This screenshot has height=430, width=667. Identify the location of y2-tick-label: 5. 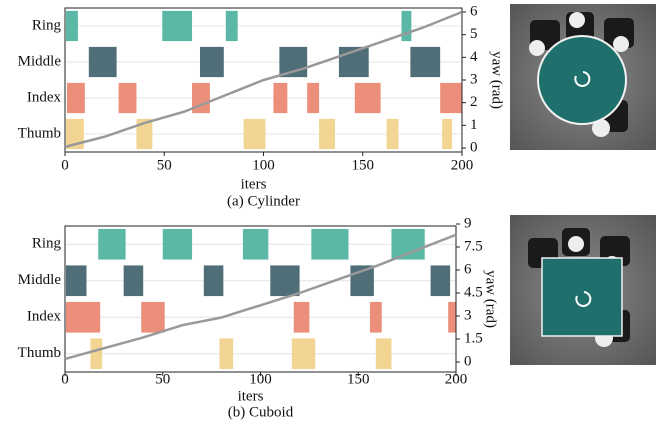
(474, 34).